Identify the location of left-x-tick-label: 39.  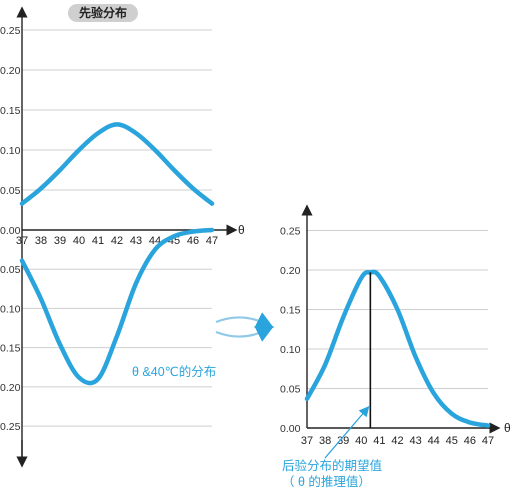
(60, 241).